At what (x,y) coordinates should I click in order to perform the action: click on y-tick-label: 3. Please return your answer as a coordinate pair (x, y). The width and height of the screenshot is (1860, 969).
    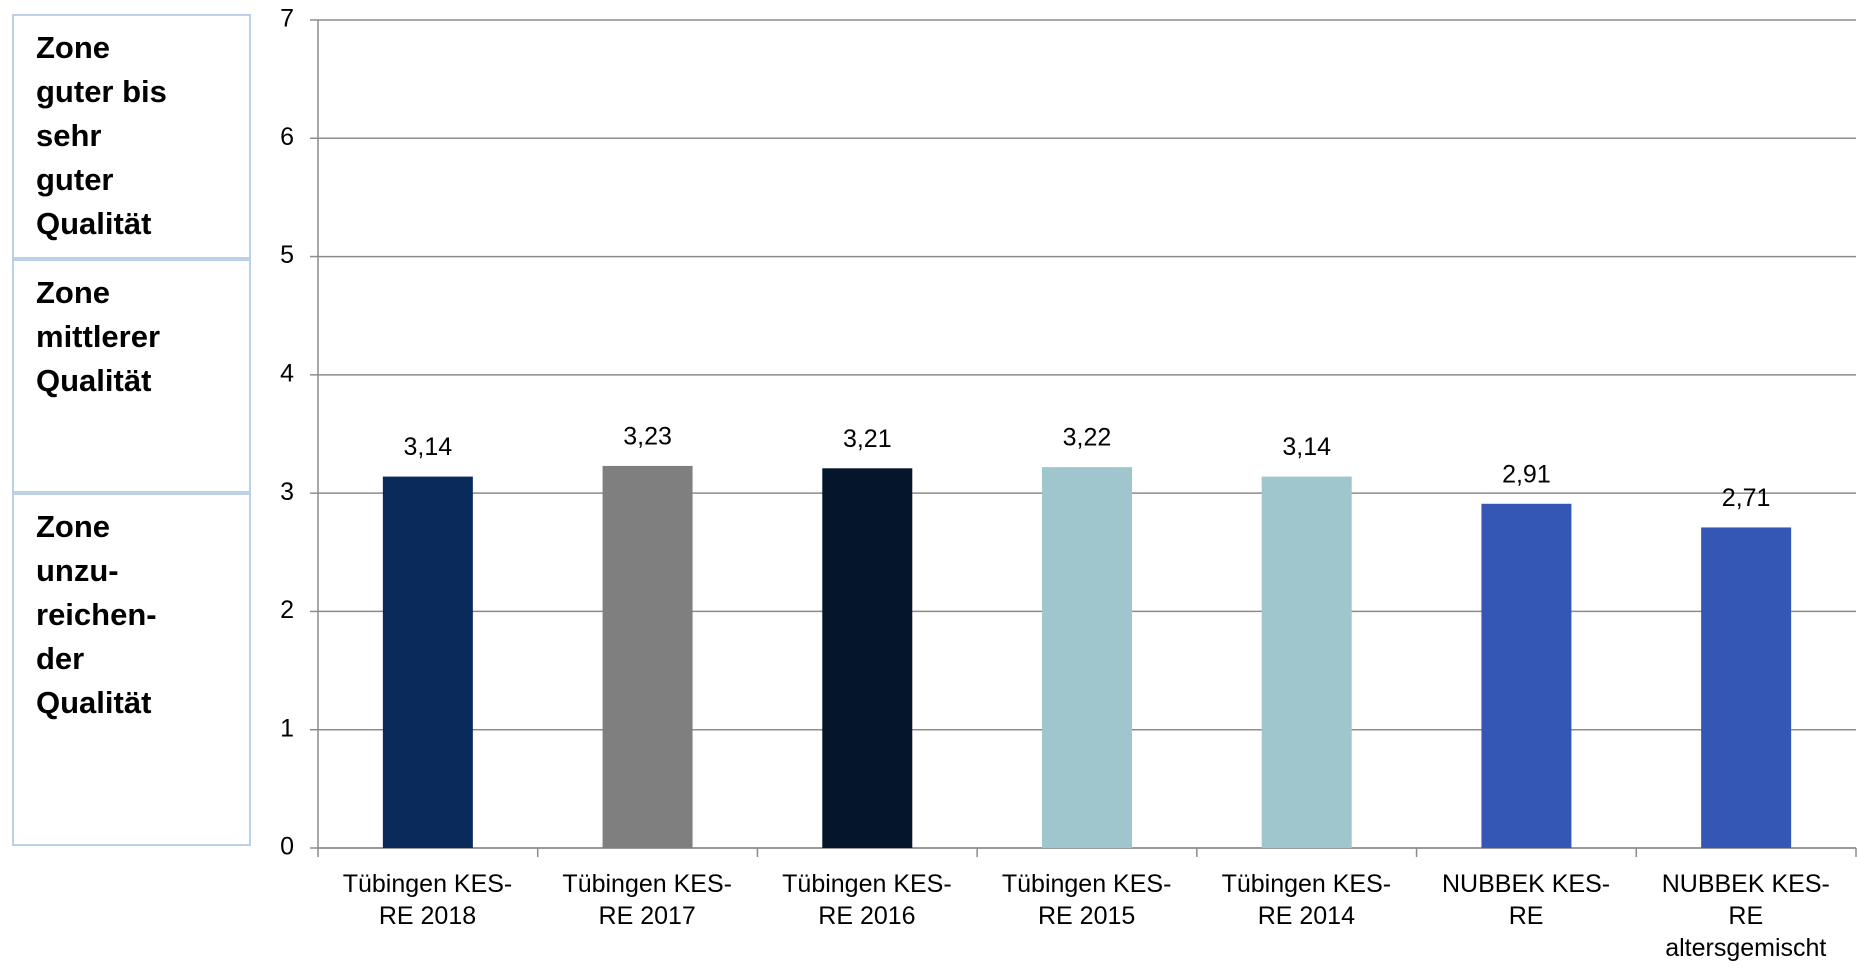
    Looking at the image, I should click on (287, 492).